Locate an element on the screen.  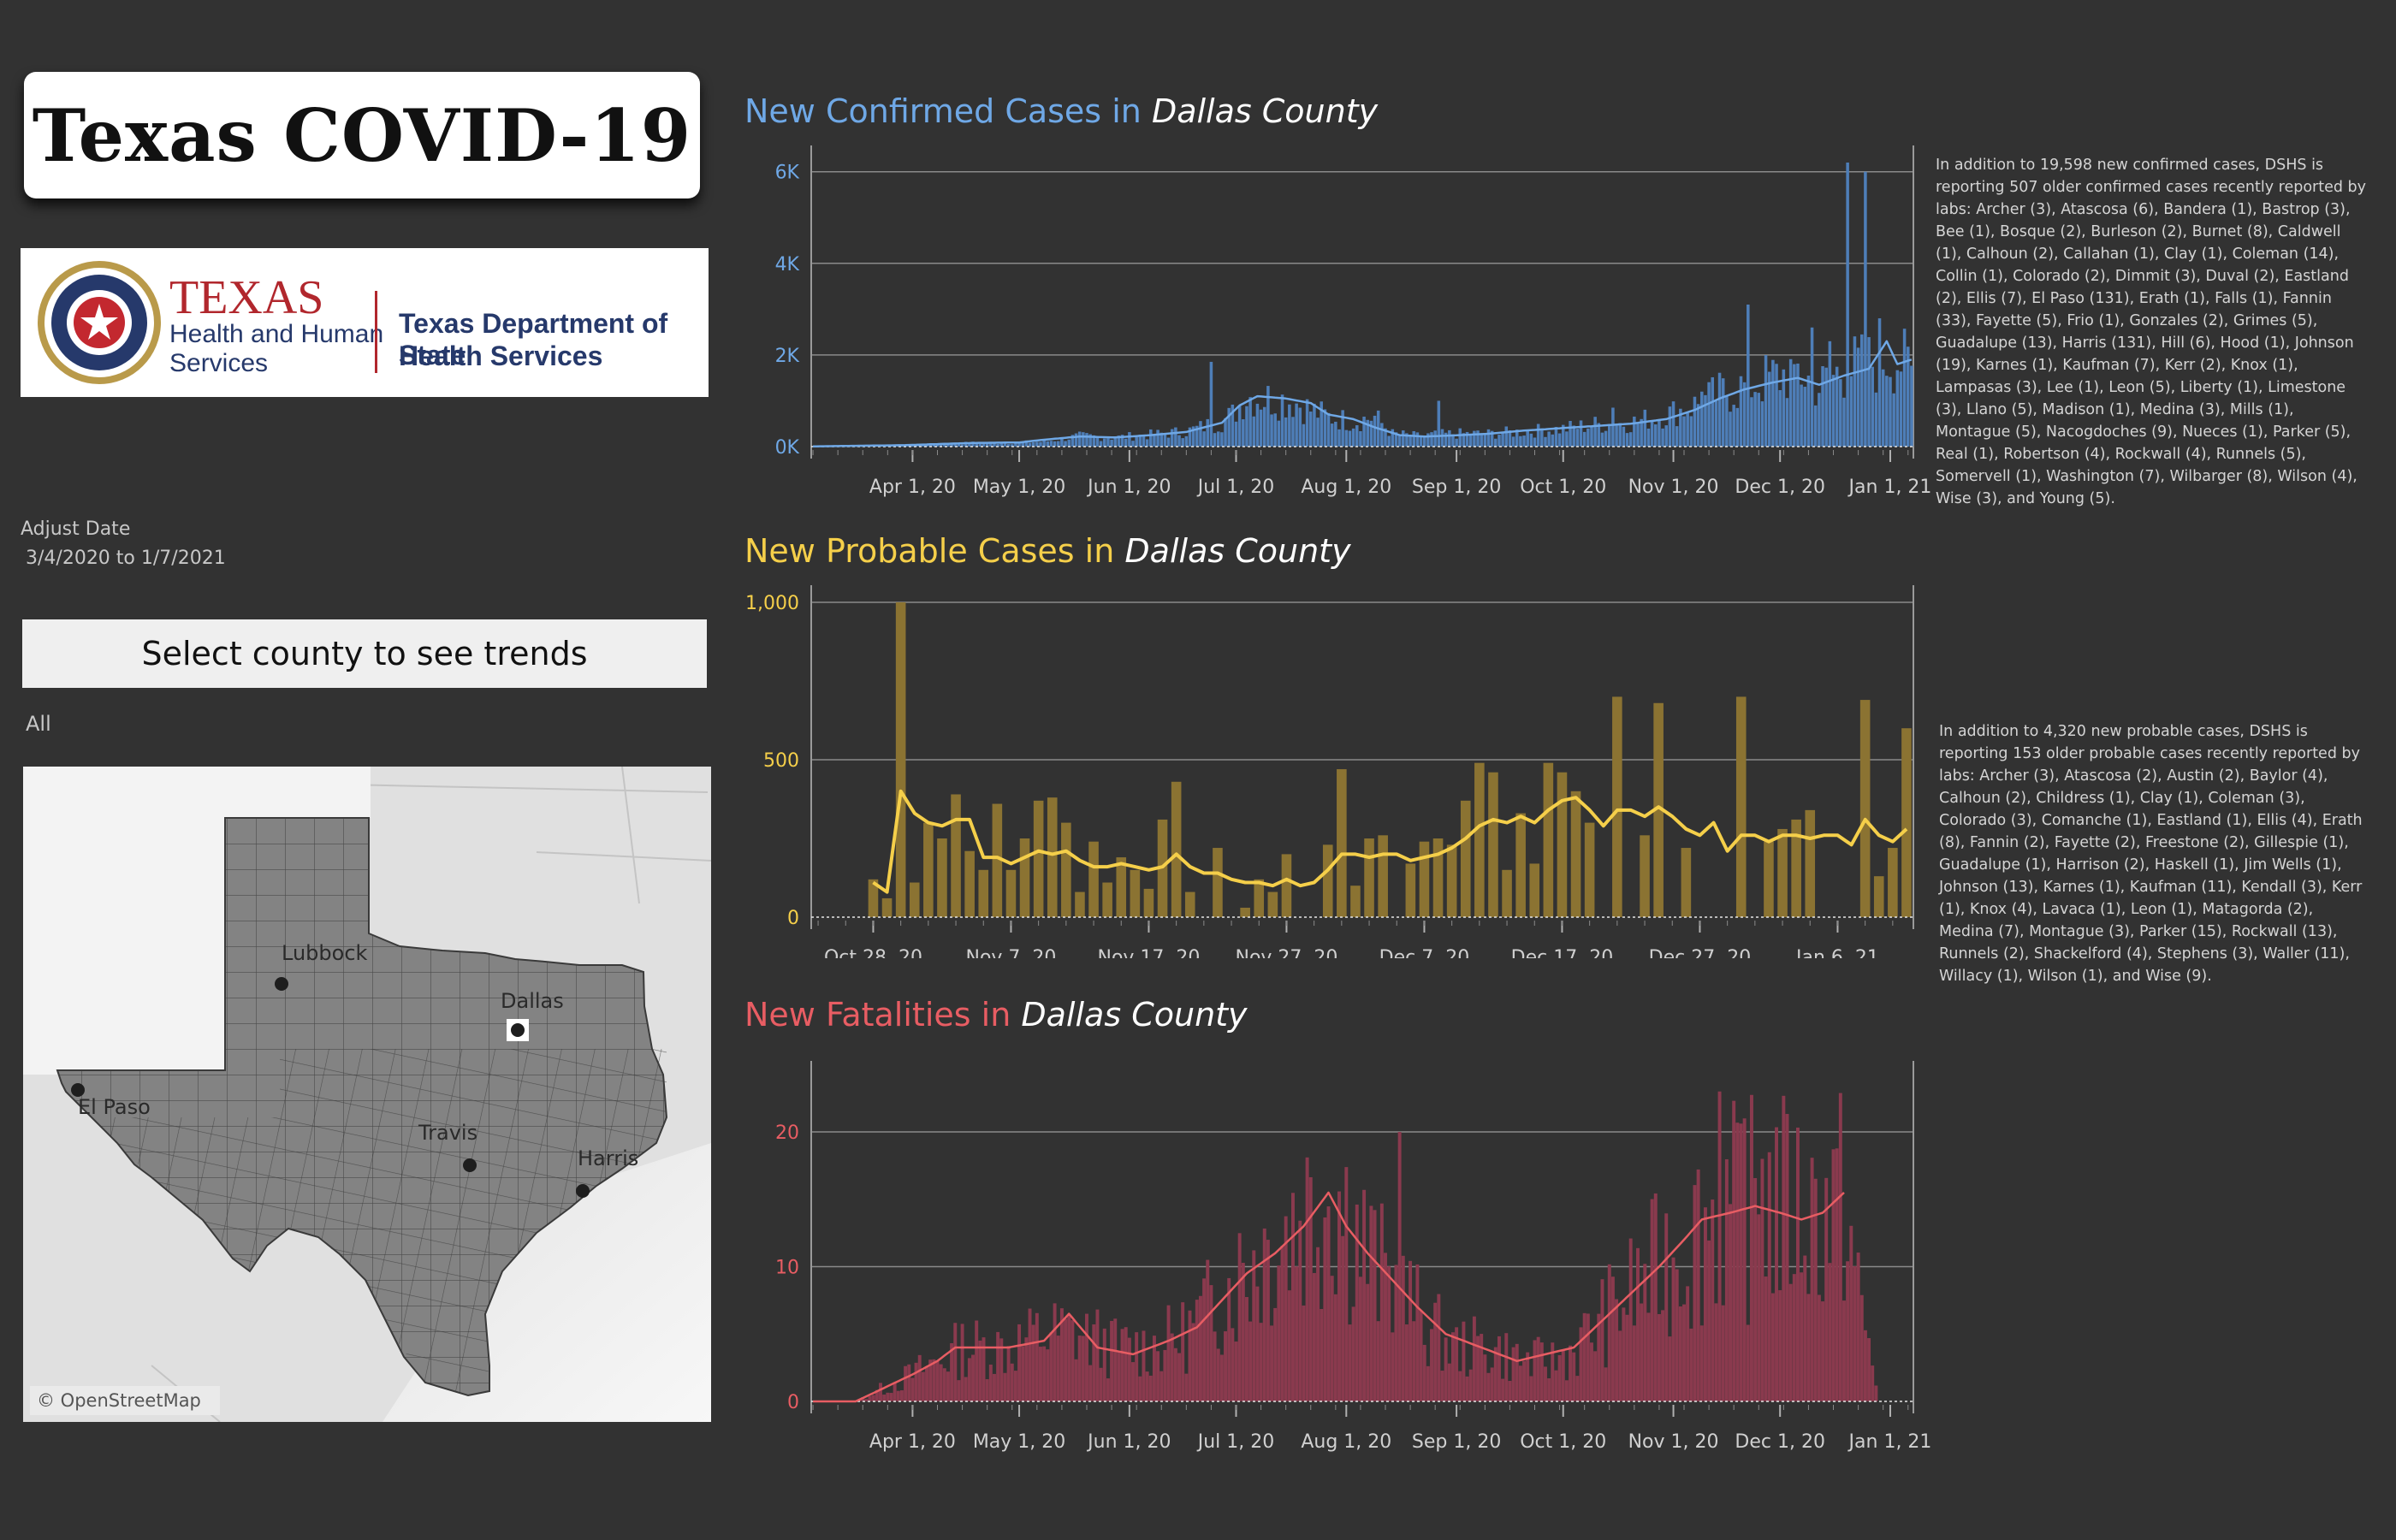
county-filter-value: All is located at coordinates (39, 724).